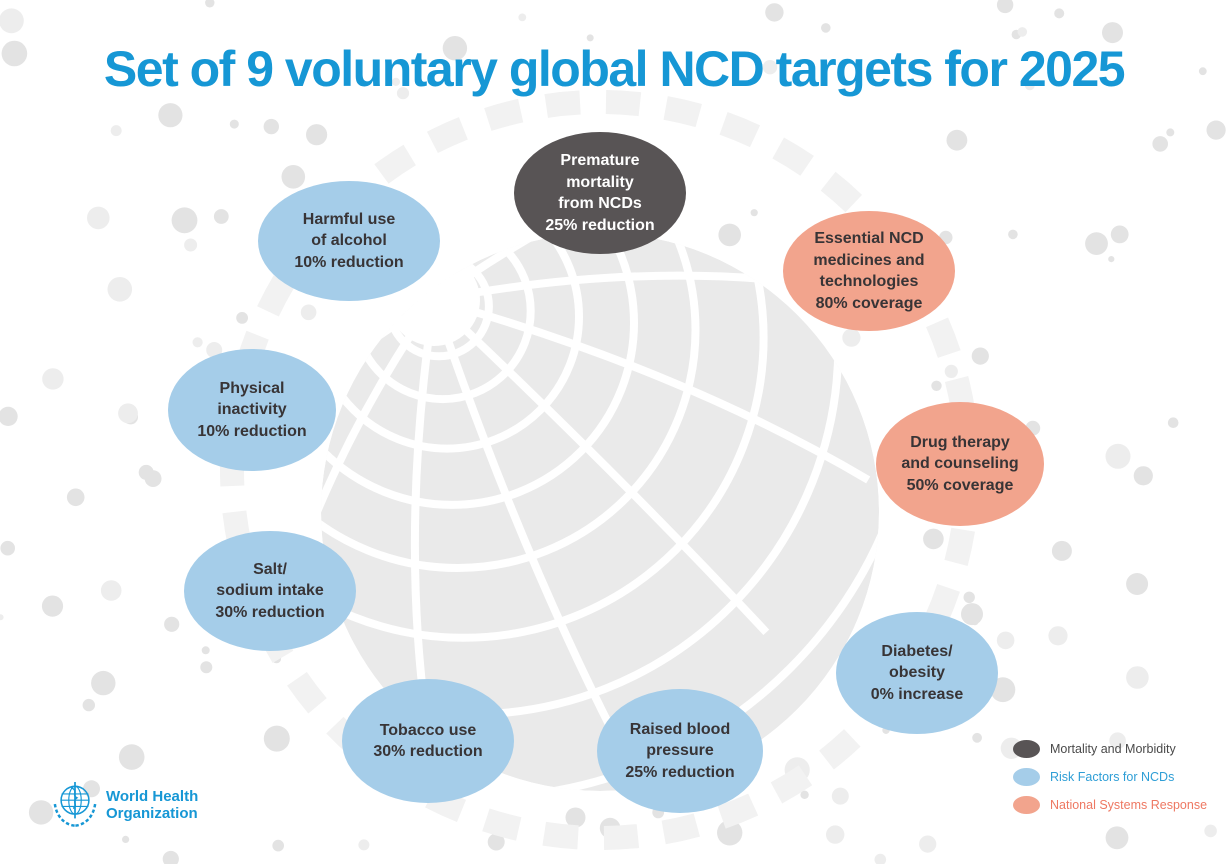 The image size is (1228, 864). What do you see at coordinates (917, 694) in the screenshot?
I see `target-bubble-line: 0% increase` at bounding box center [917, 694].